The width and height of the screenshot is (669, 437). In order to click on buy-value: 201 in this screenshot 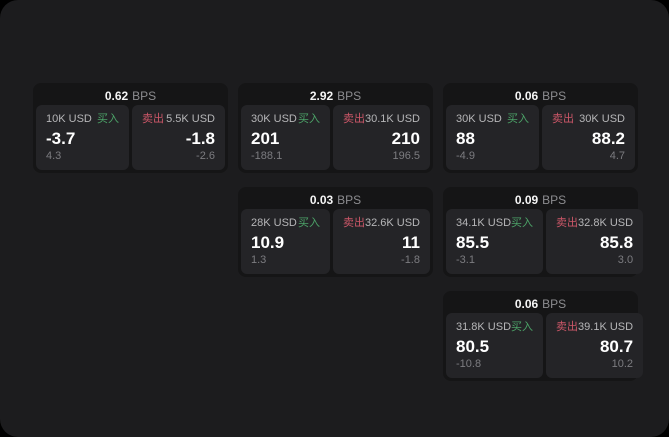, I will do `click(265, 138)`.